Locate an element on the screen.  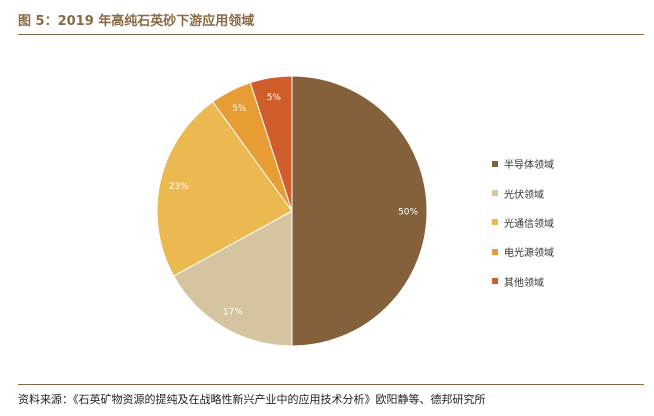
legend-label: 半导体领域 is located at coordinates (529, 166).